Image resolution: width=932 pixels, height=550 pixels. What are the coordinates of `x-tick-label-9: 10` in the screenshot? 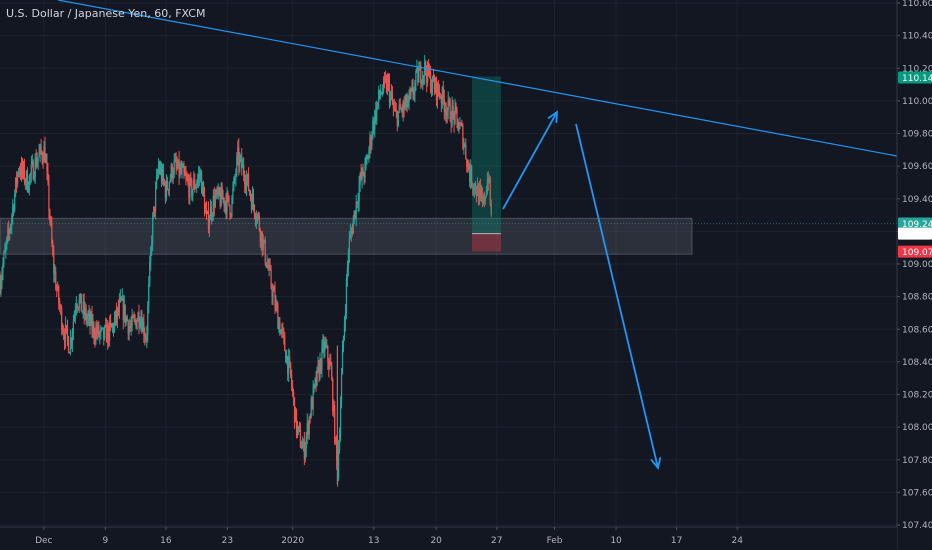 It's located at (616, 541).